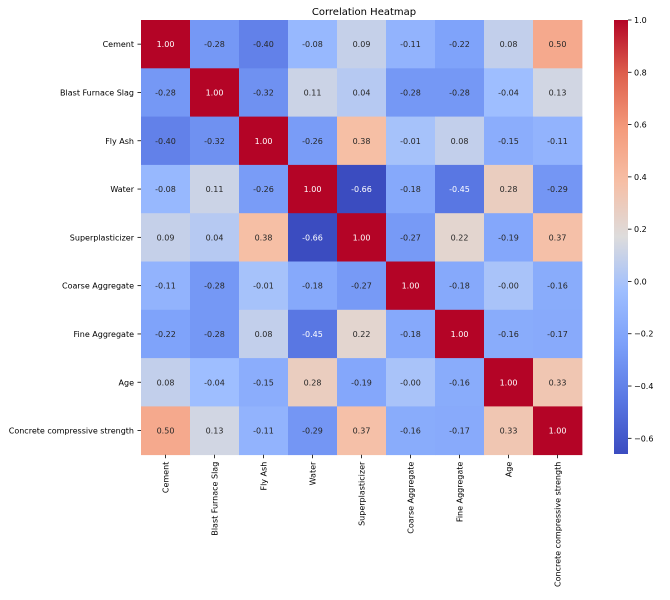 The height and width of the screenshot is (600, 670). I want to click on row-label: Fly Ash, so click(119, 141).